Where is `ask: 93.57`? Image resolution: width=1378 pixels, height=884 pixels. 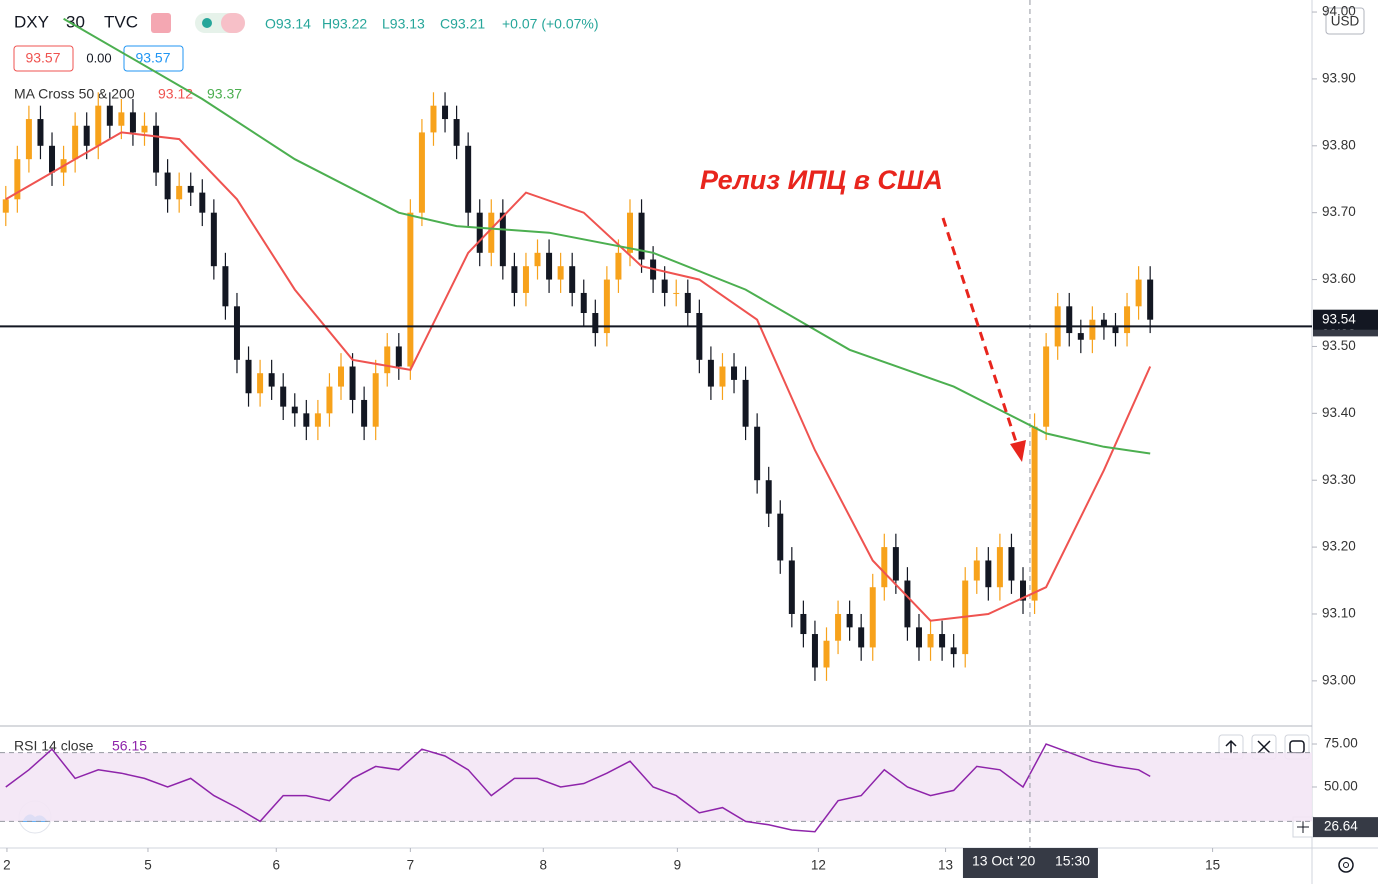
ask: 93.57 is located at coordinates (152, 58).